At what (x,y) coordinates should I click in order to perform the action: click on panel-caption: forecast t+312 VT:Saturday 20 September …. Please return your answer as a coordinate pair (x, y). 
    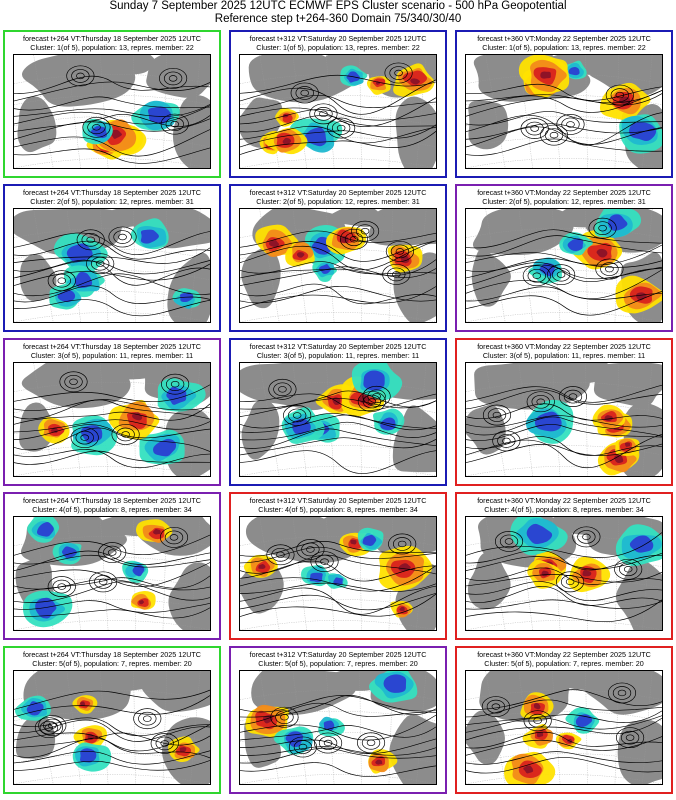
    Looking at the image, I should click on (338, 197).